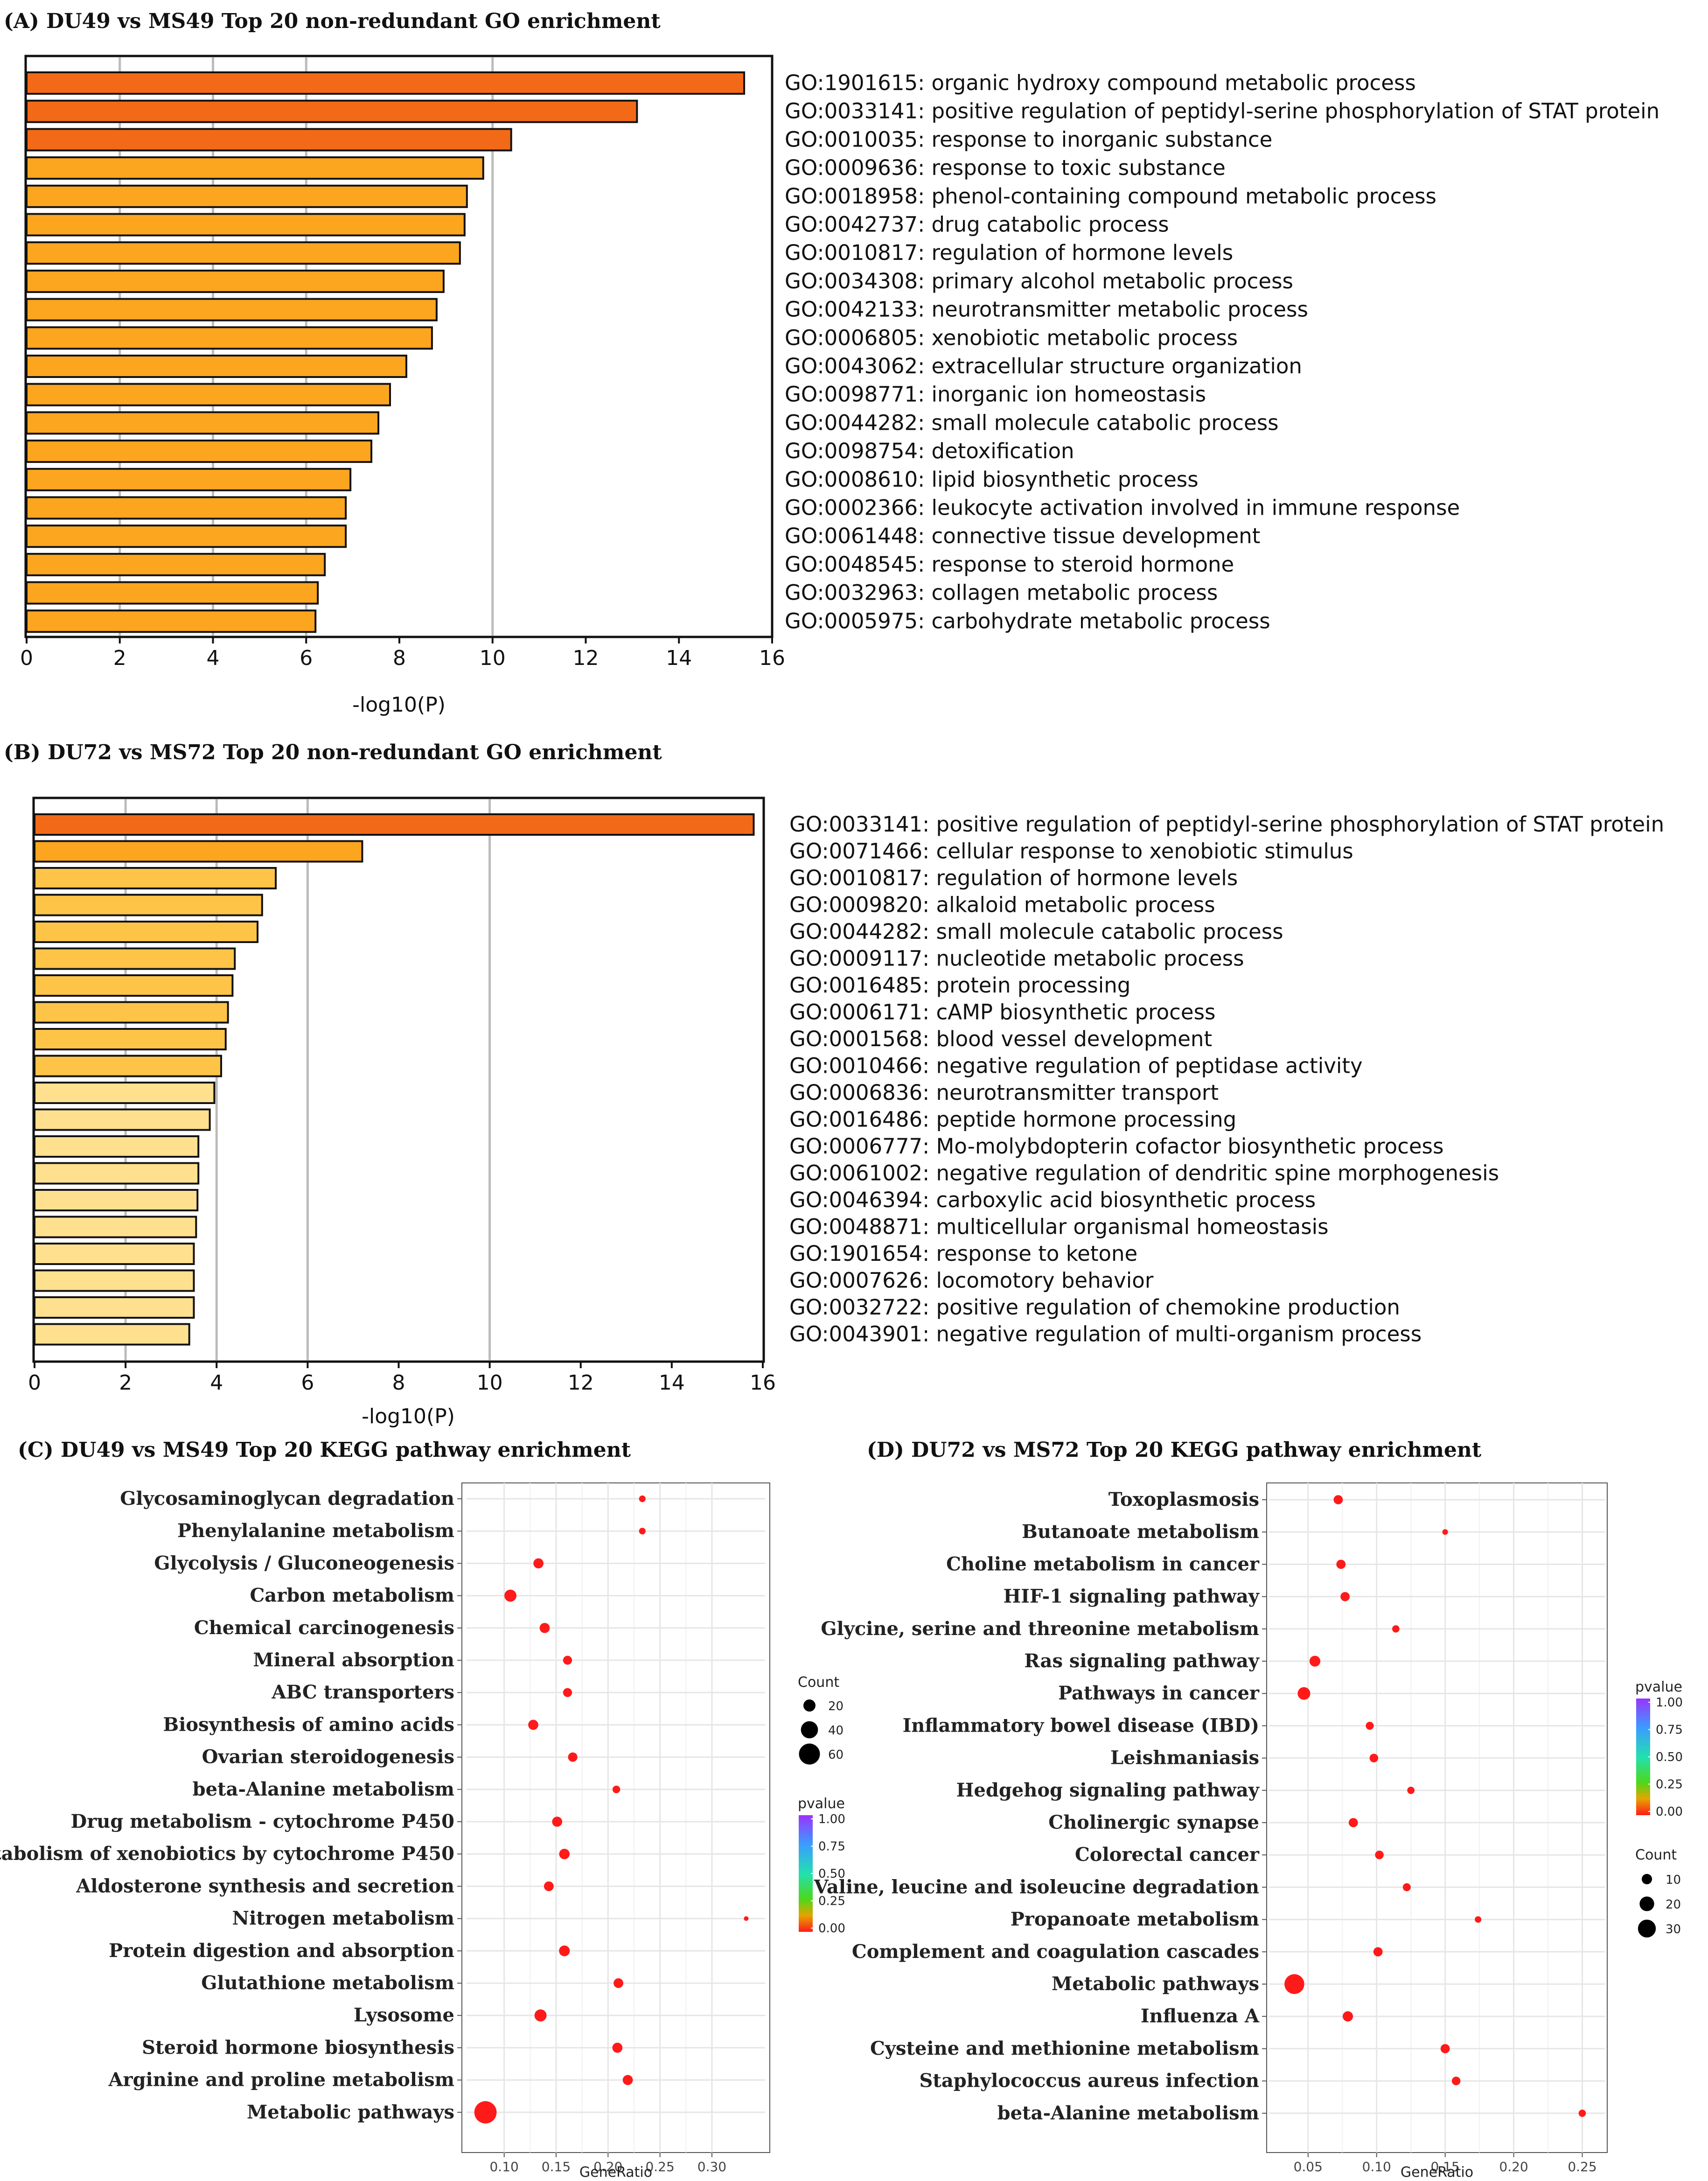  I want to click on pathway-label: ABC transporters, so click(362, 1692).